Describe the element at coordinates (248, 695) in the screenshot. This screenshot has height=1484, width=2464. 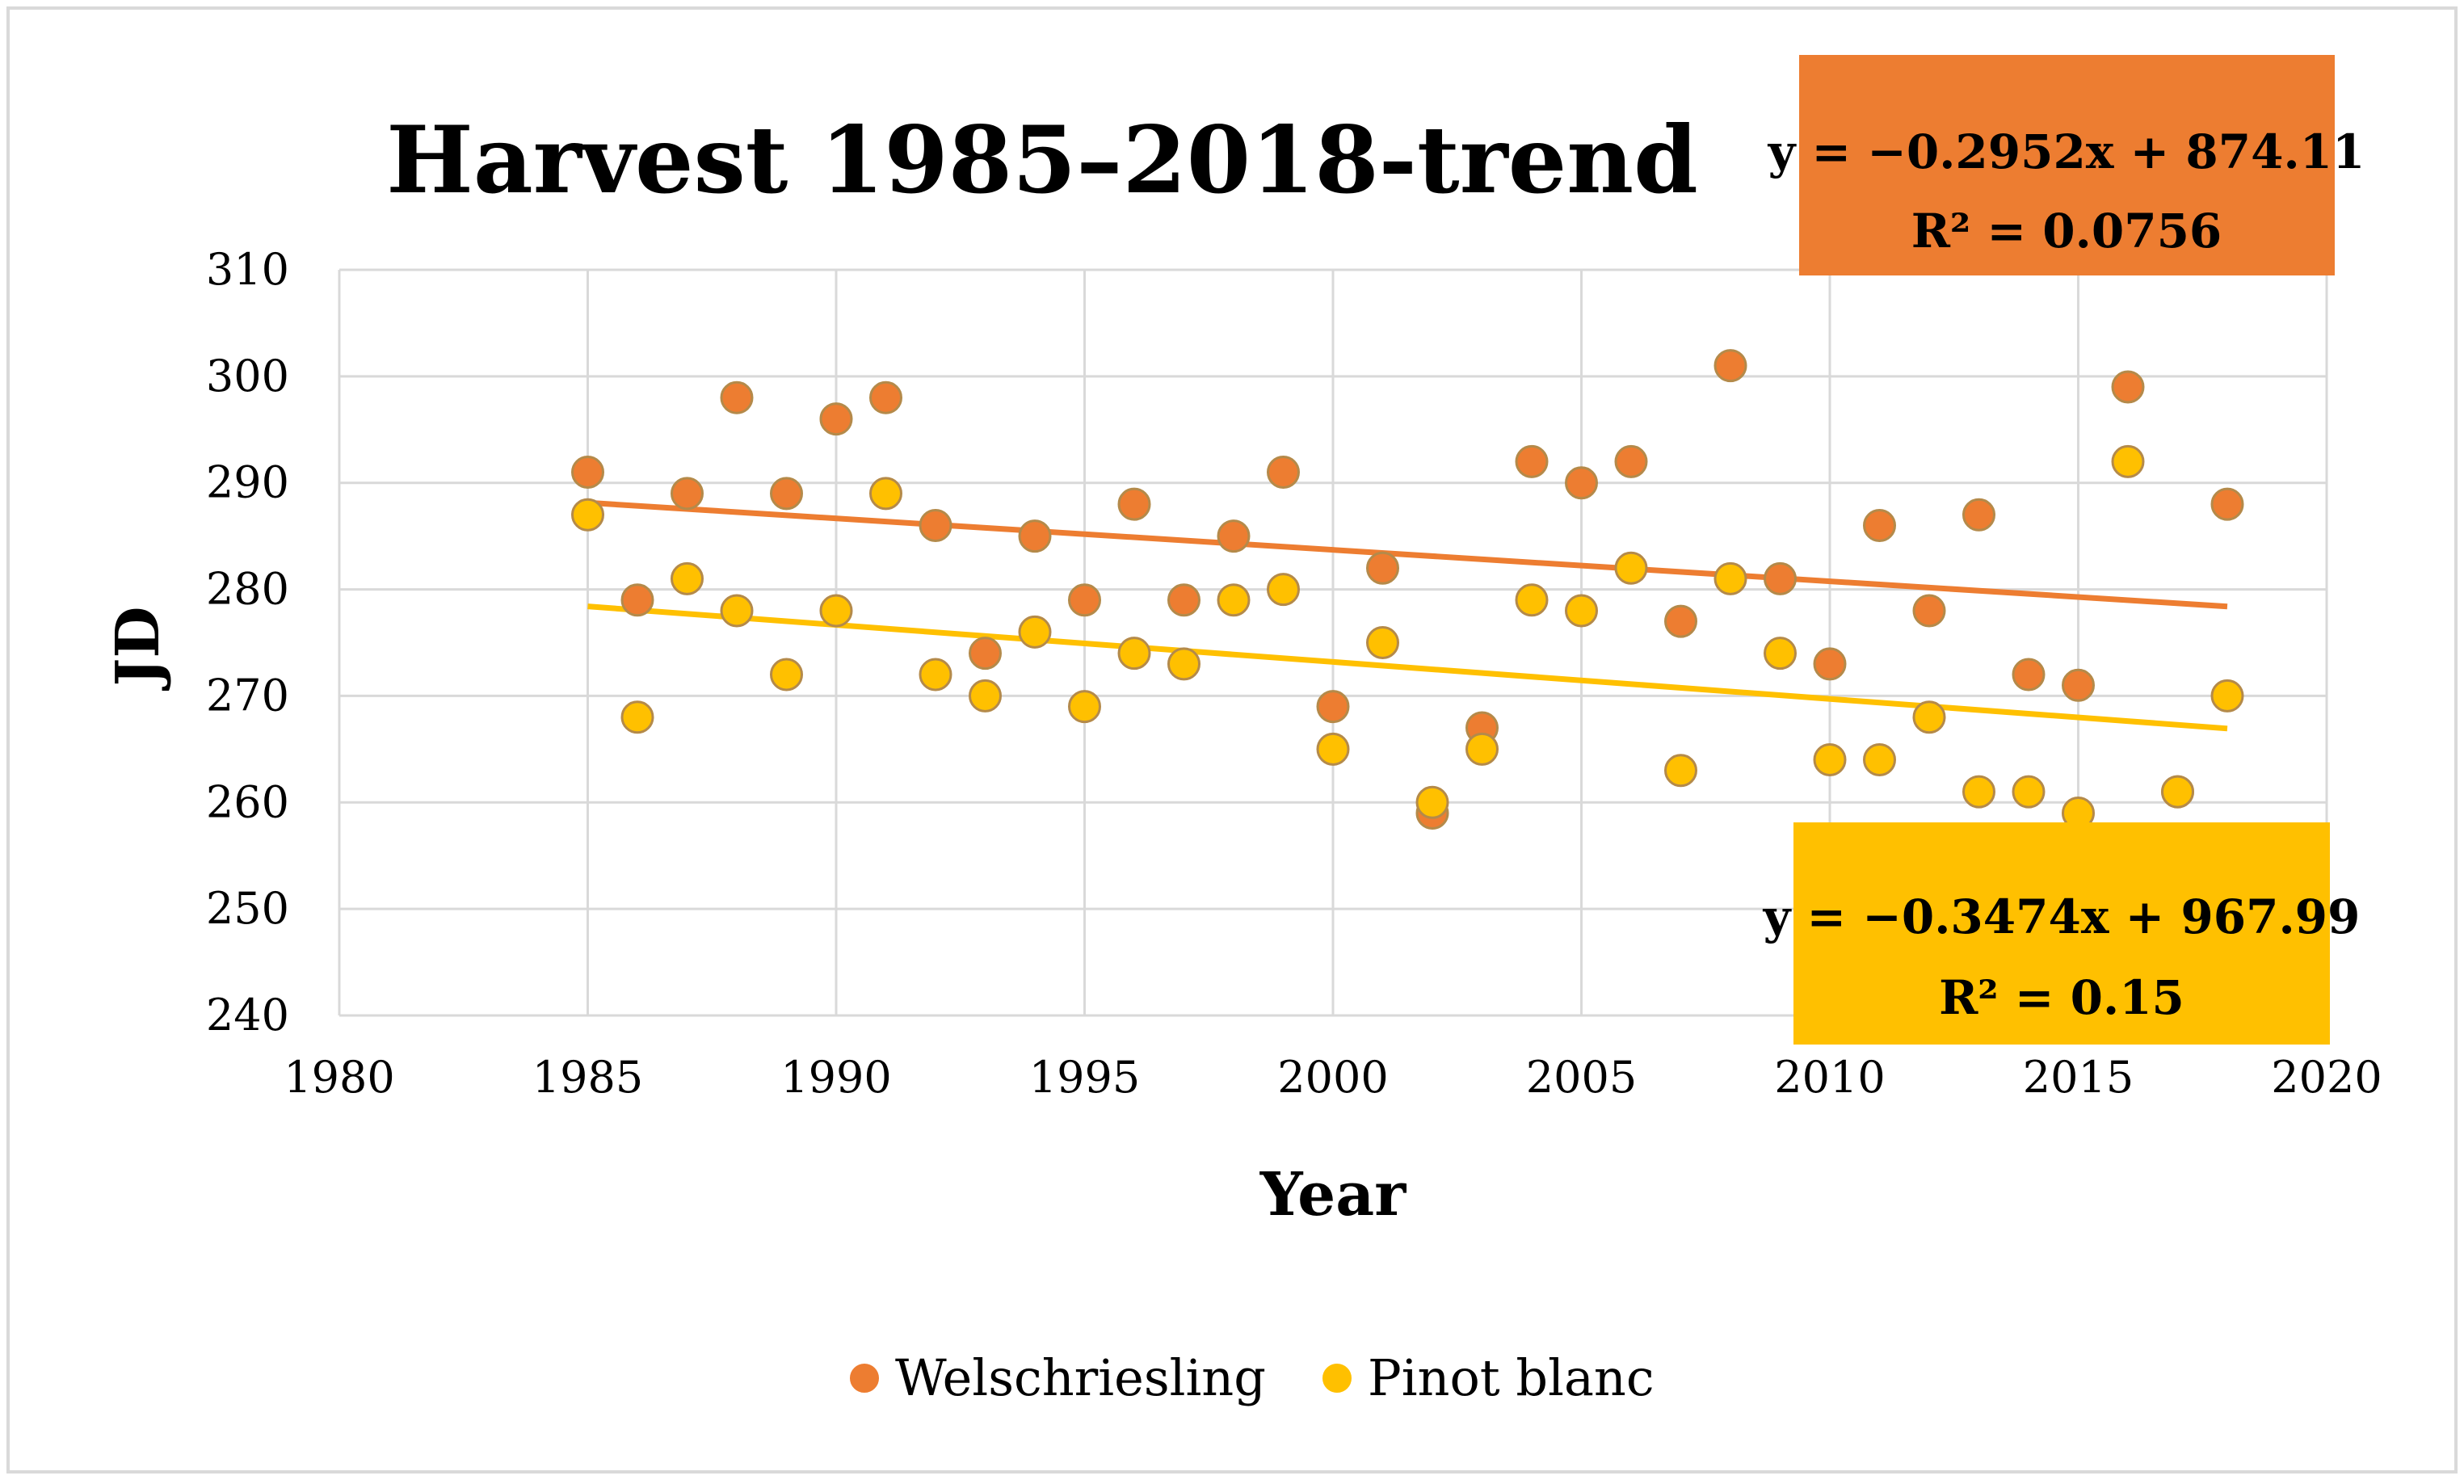
I see `y-tick-label: 270` at that location.